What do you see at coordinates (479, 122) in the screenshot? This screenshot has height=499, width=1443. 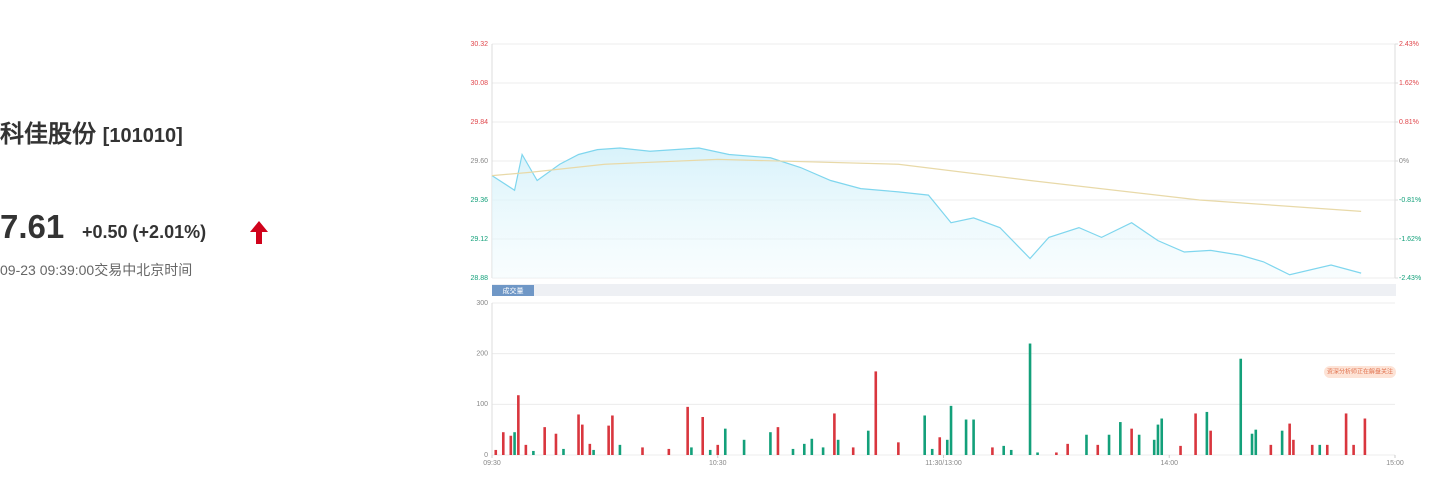 I see `y-tick-label: 29.84` at bounding box center [479, 122].